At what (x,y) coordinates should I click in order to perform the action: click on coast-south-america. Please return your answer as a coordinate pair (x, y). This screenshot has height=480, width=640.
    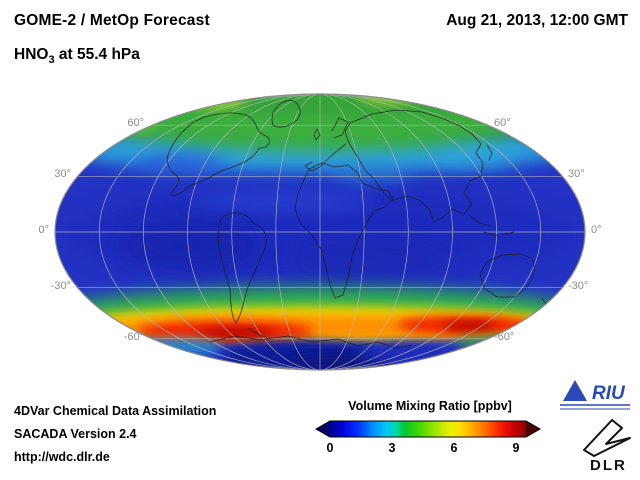
    Looking at the image, I should click on (242, 268).